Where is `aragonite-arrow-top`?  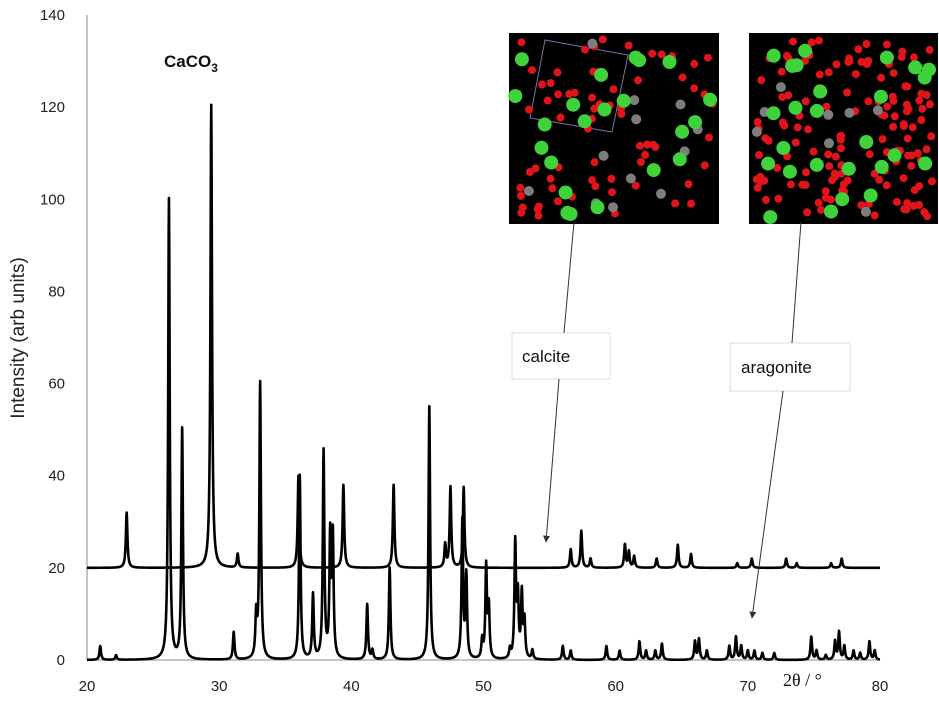
aragonite-arrow-top is located at coordinates (796, 282).